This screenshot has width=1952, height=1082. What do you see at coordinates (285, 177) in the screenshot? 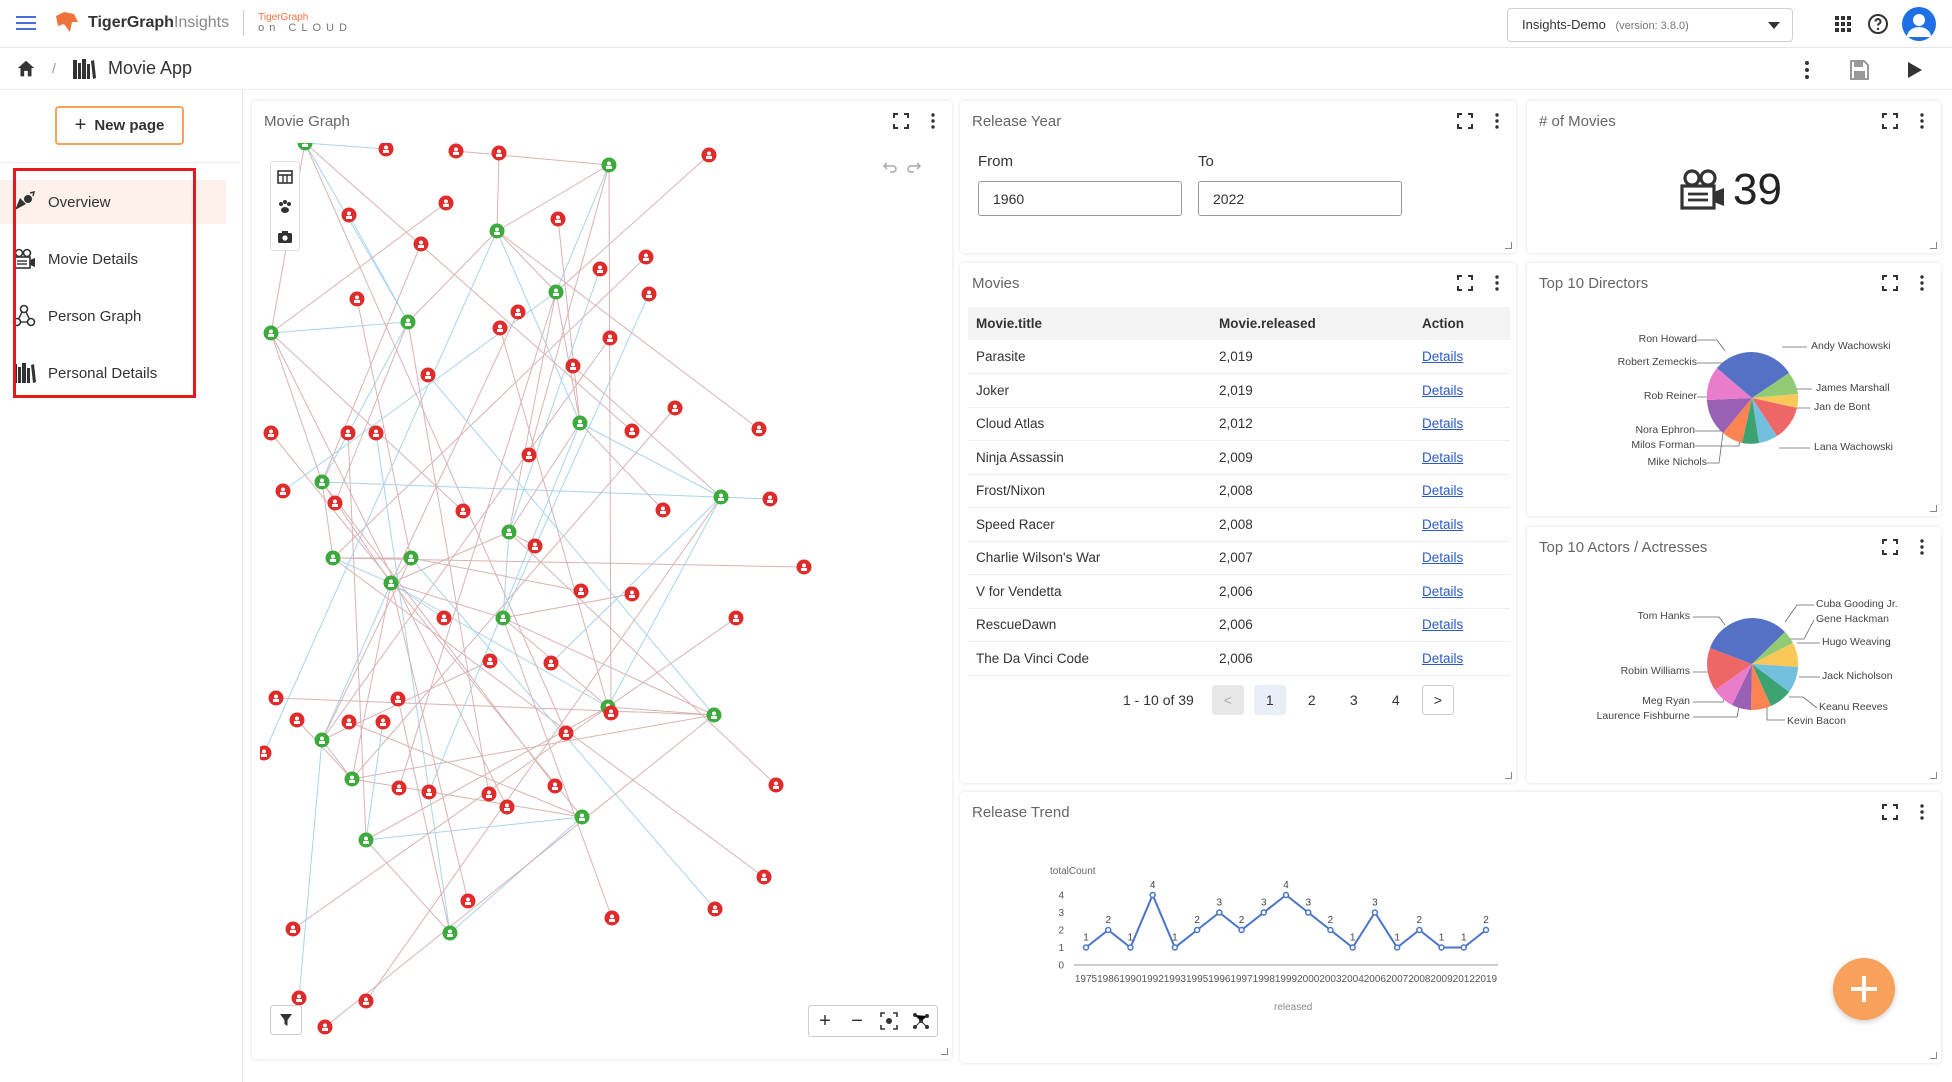
I see `table-view-button` at bounding box center [285, 177].